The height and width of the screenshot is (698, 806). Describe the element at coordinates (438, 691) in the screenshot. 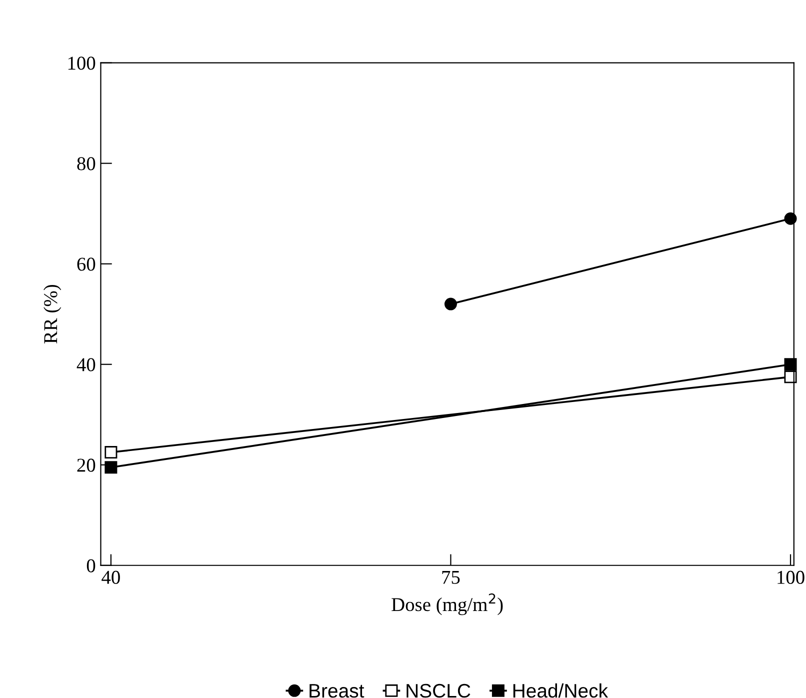

I see `legend-label: NSCLC` at that location.